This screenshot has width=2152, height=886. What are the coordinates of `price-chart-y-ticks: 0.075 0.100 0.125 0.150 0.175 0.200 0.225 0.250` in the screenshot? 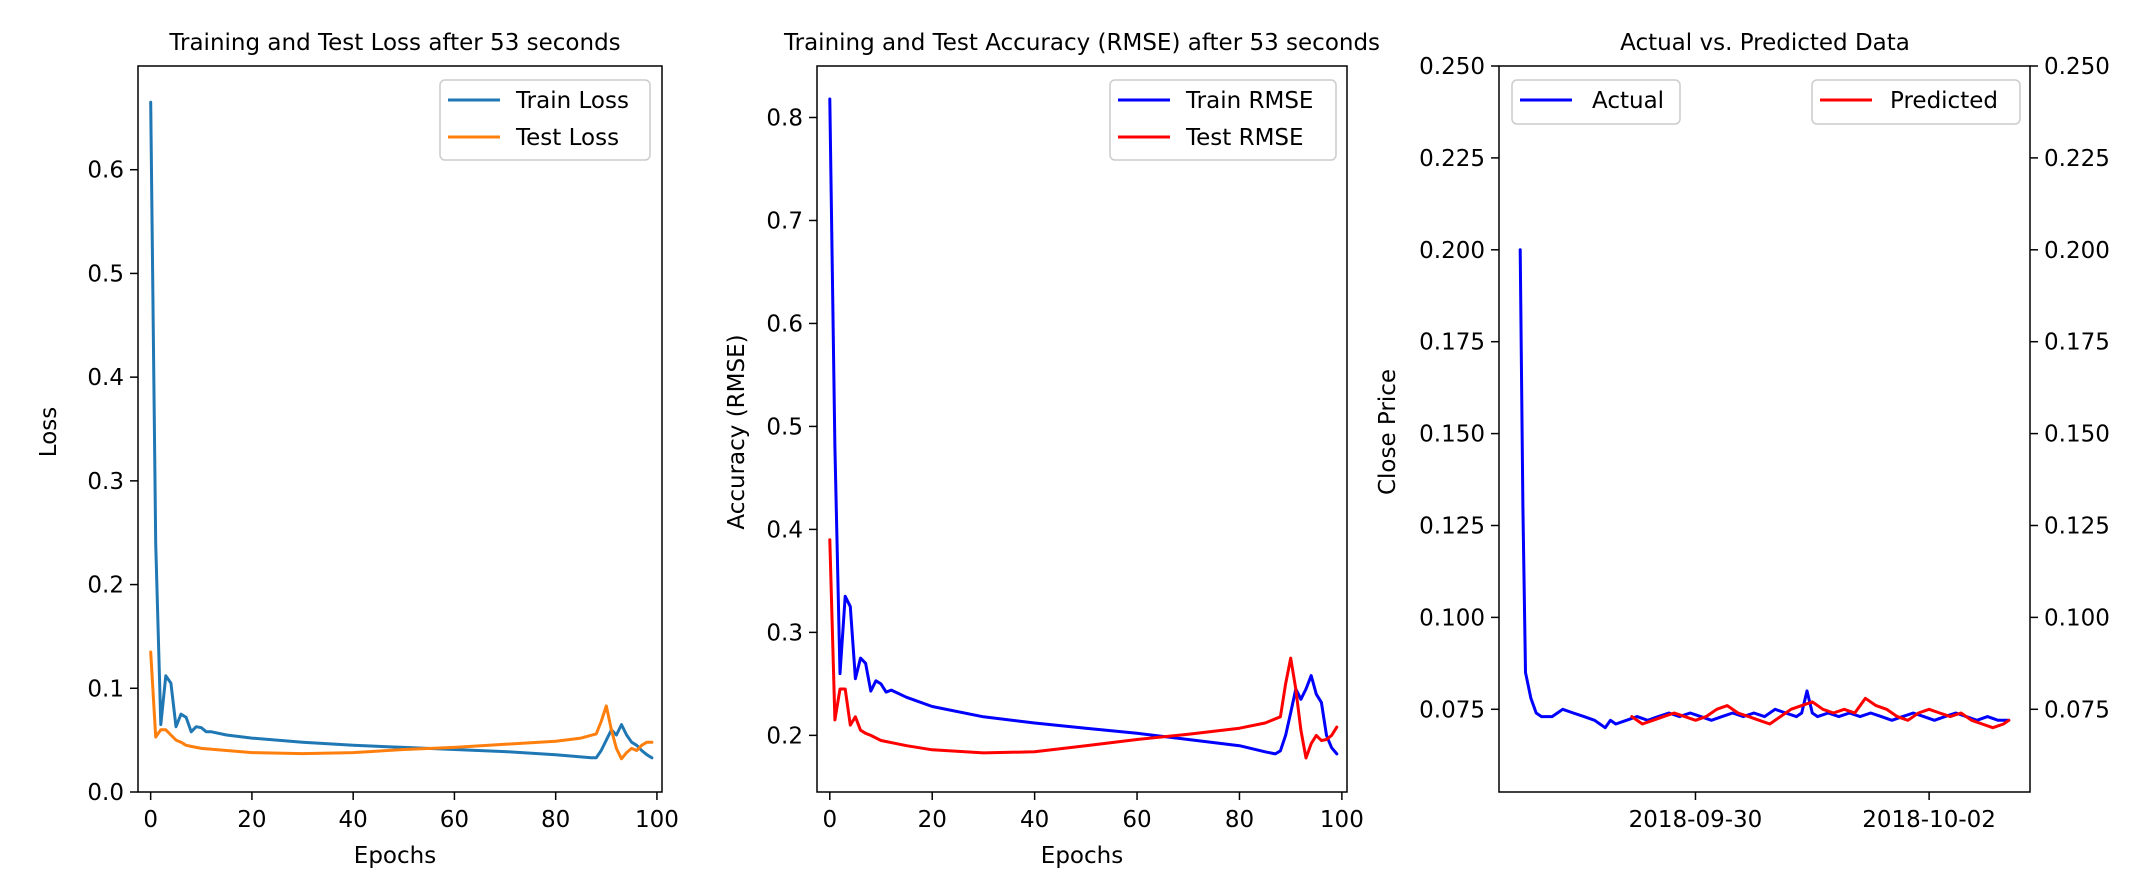 It's located at (1459, 388).